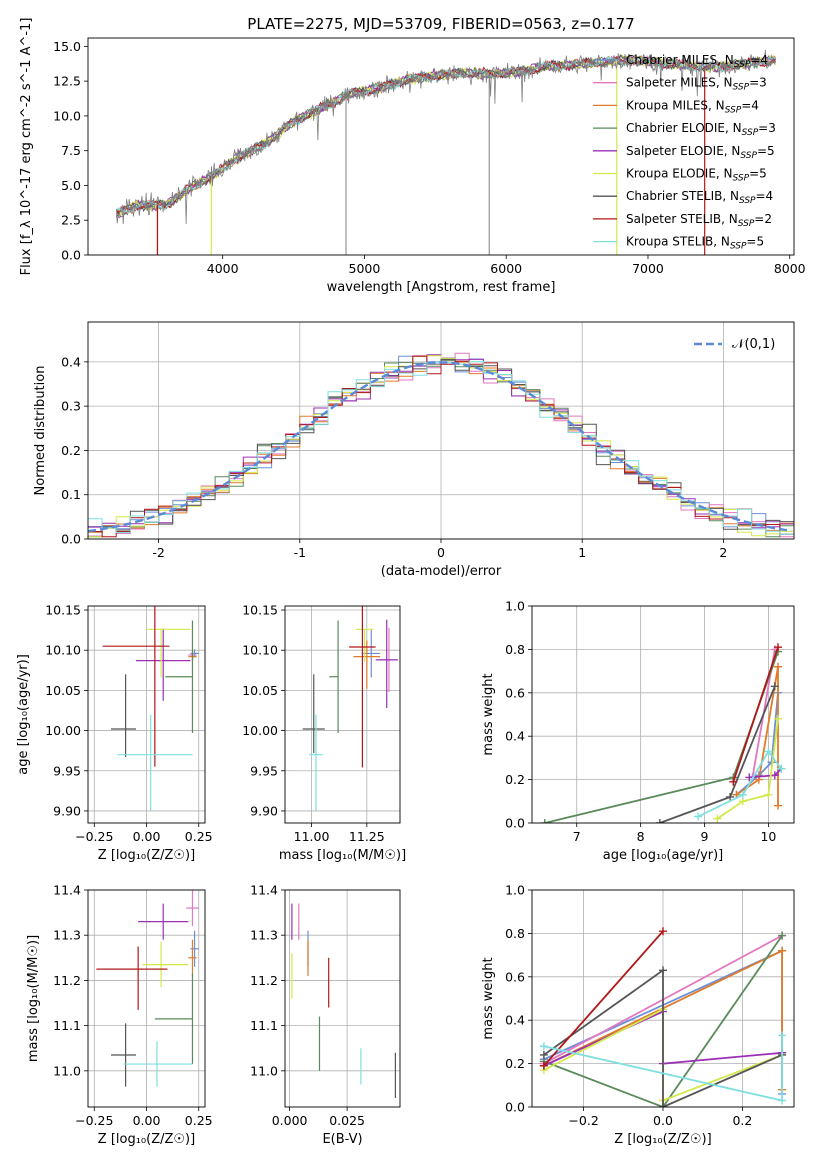 This screenshot has height=1170, width=819. What do you see at coordinates (26, 147) in the screenshot?
I see `y-axis-label: Flux [f_λ 10^-17 erg cm^-2 s^-1 A^-1]` at bounding box center [26, 147].